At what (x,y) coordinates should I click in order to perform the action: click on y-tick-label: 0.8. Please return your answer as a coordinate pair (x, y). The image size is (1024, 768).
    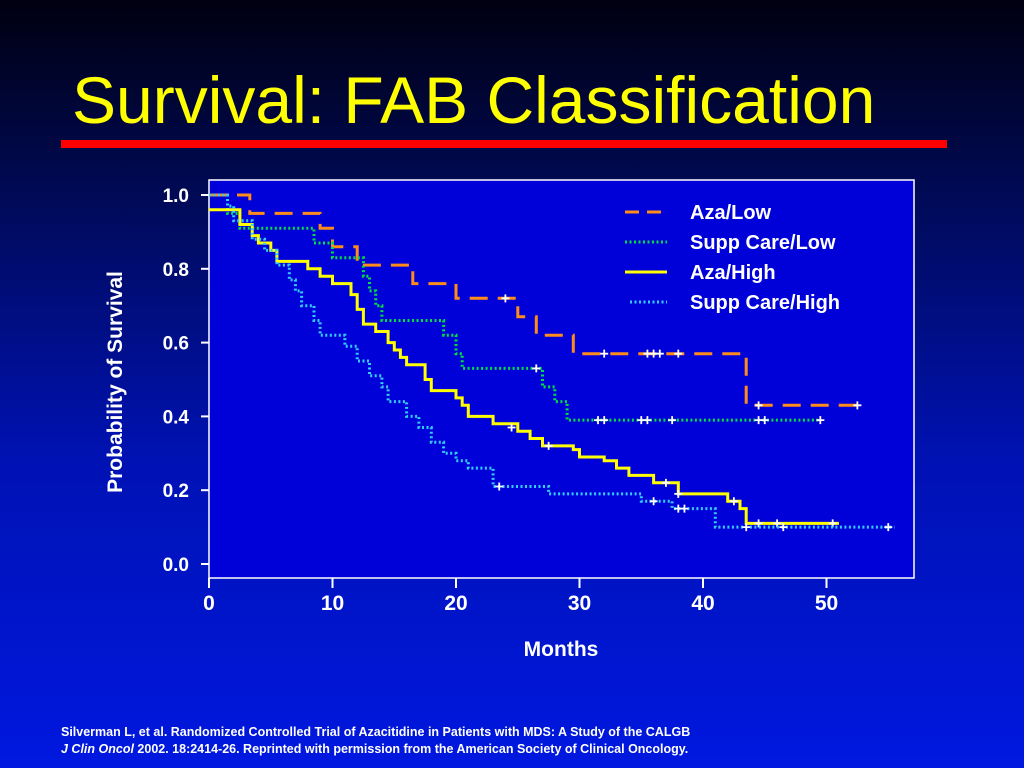
    Looking at the image, I should click on (176, 270).